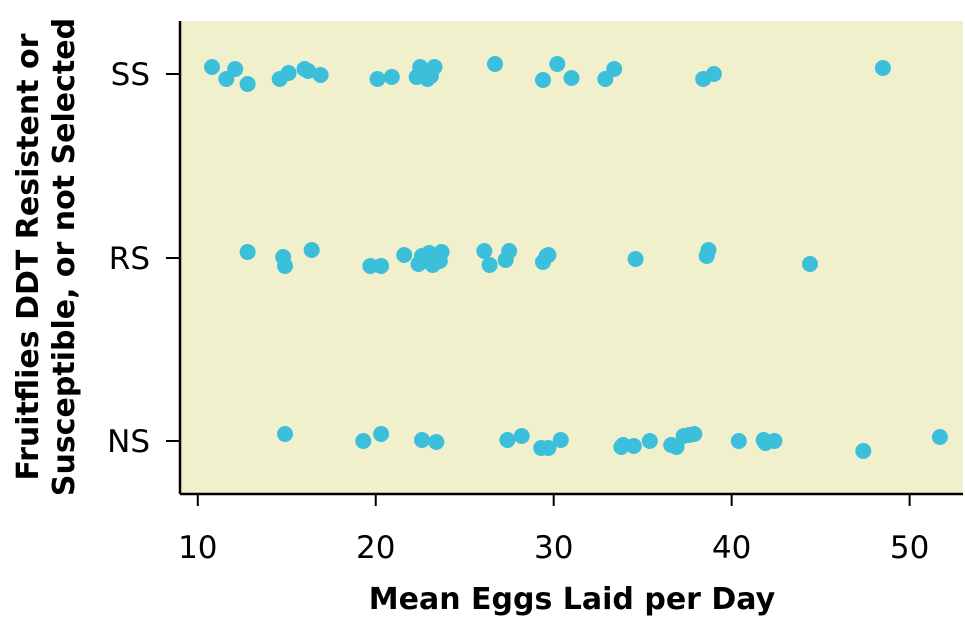 The width and height of the screenshot is (965, 624). What do you see at coordinates (731, 548) in the screenshot?
I see `x-tick-label: 40` at bounding box center [731, 548].